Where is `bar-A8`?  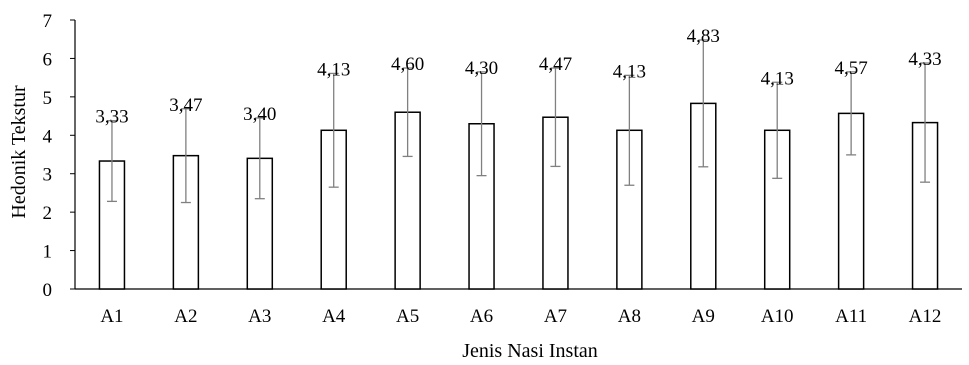
bar-A8 is located at coordinates (629, 209).